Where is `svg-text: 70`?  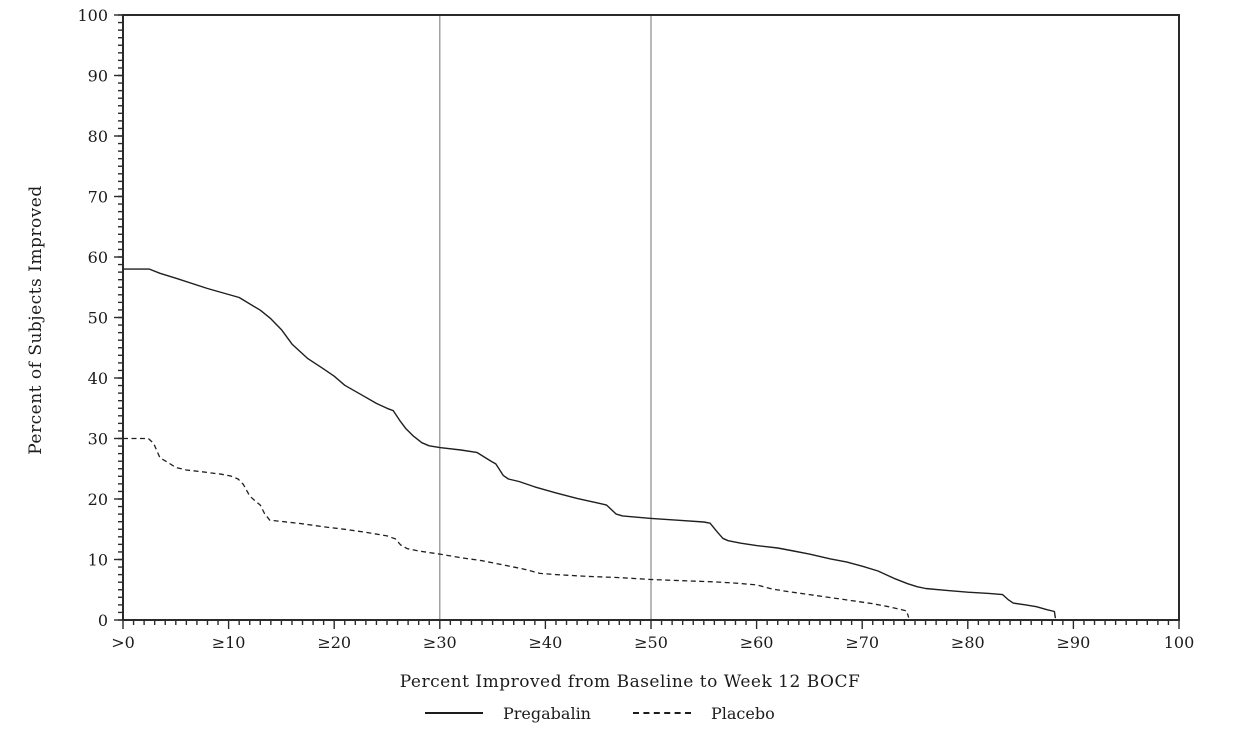 svg-text: 70 is located at coordinates (98, 197).